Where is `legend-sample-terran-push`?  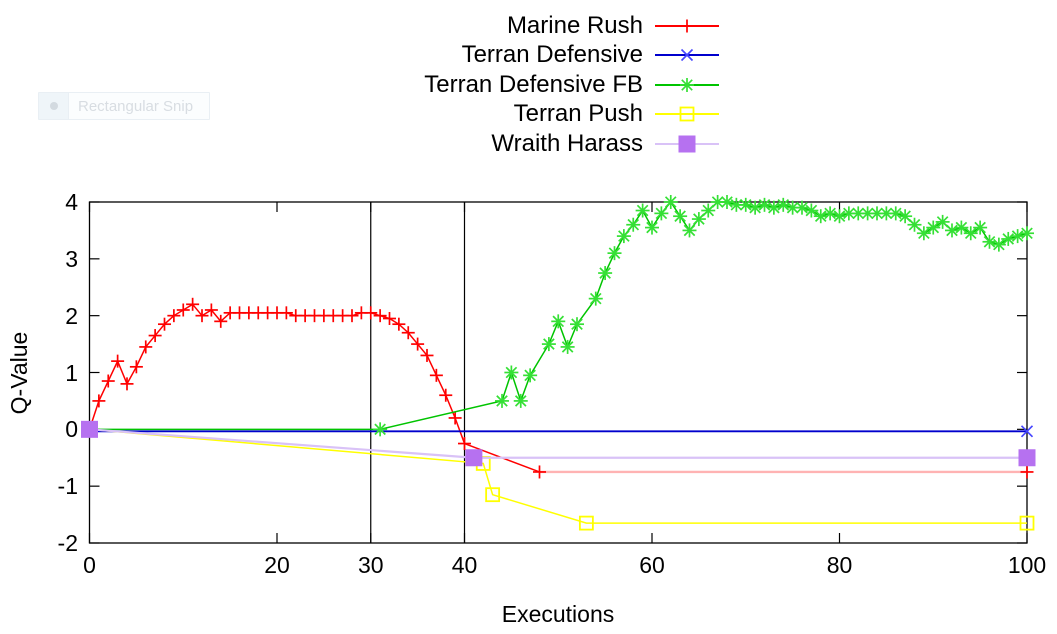 legend-sample-terran-push is located at coordinates (687, 114).